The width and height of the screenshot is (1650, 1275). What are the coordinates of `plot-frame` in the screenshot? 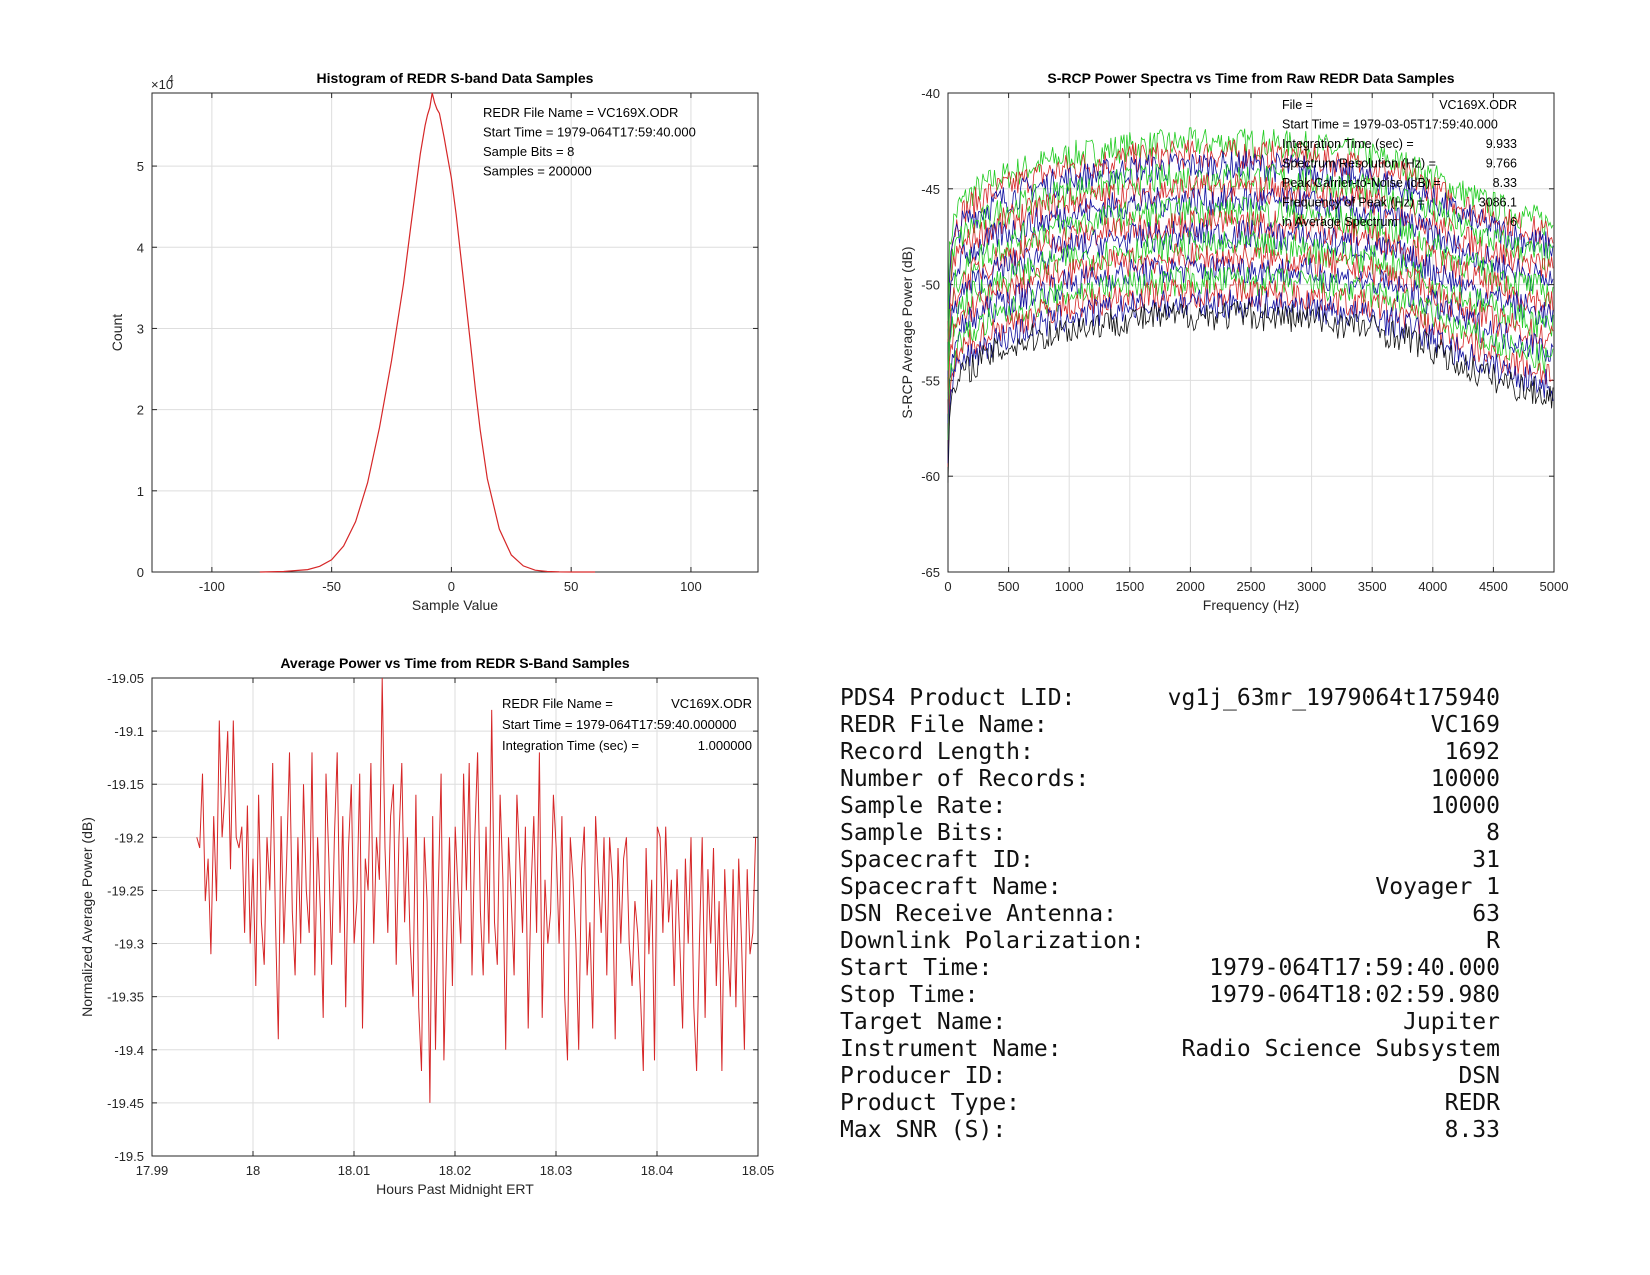 It's located at (455, 332).